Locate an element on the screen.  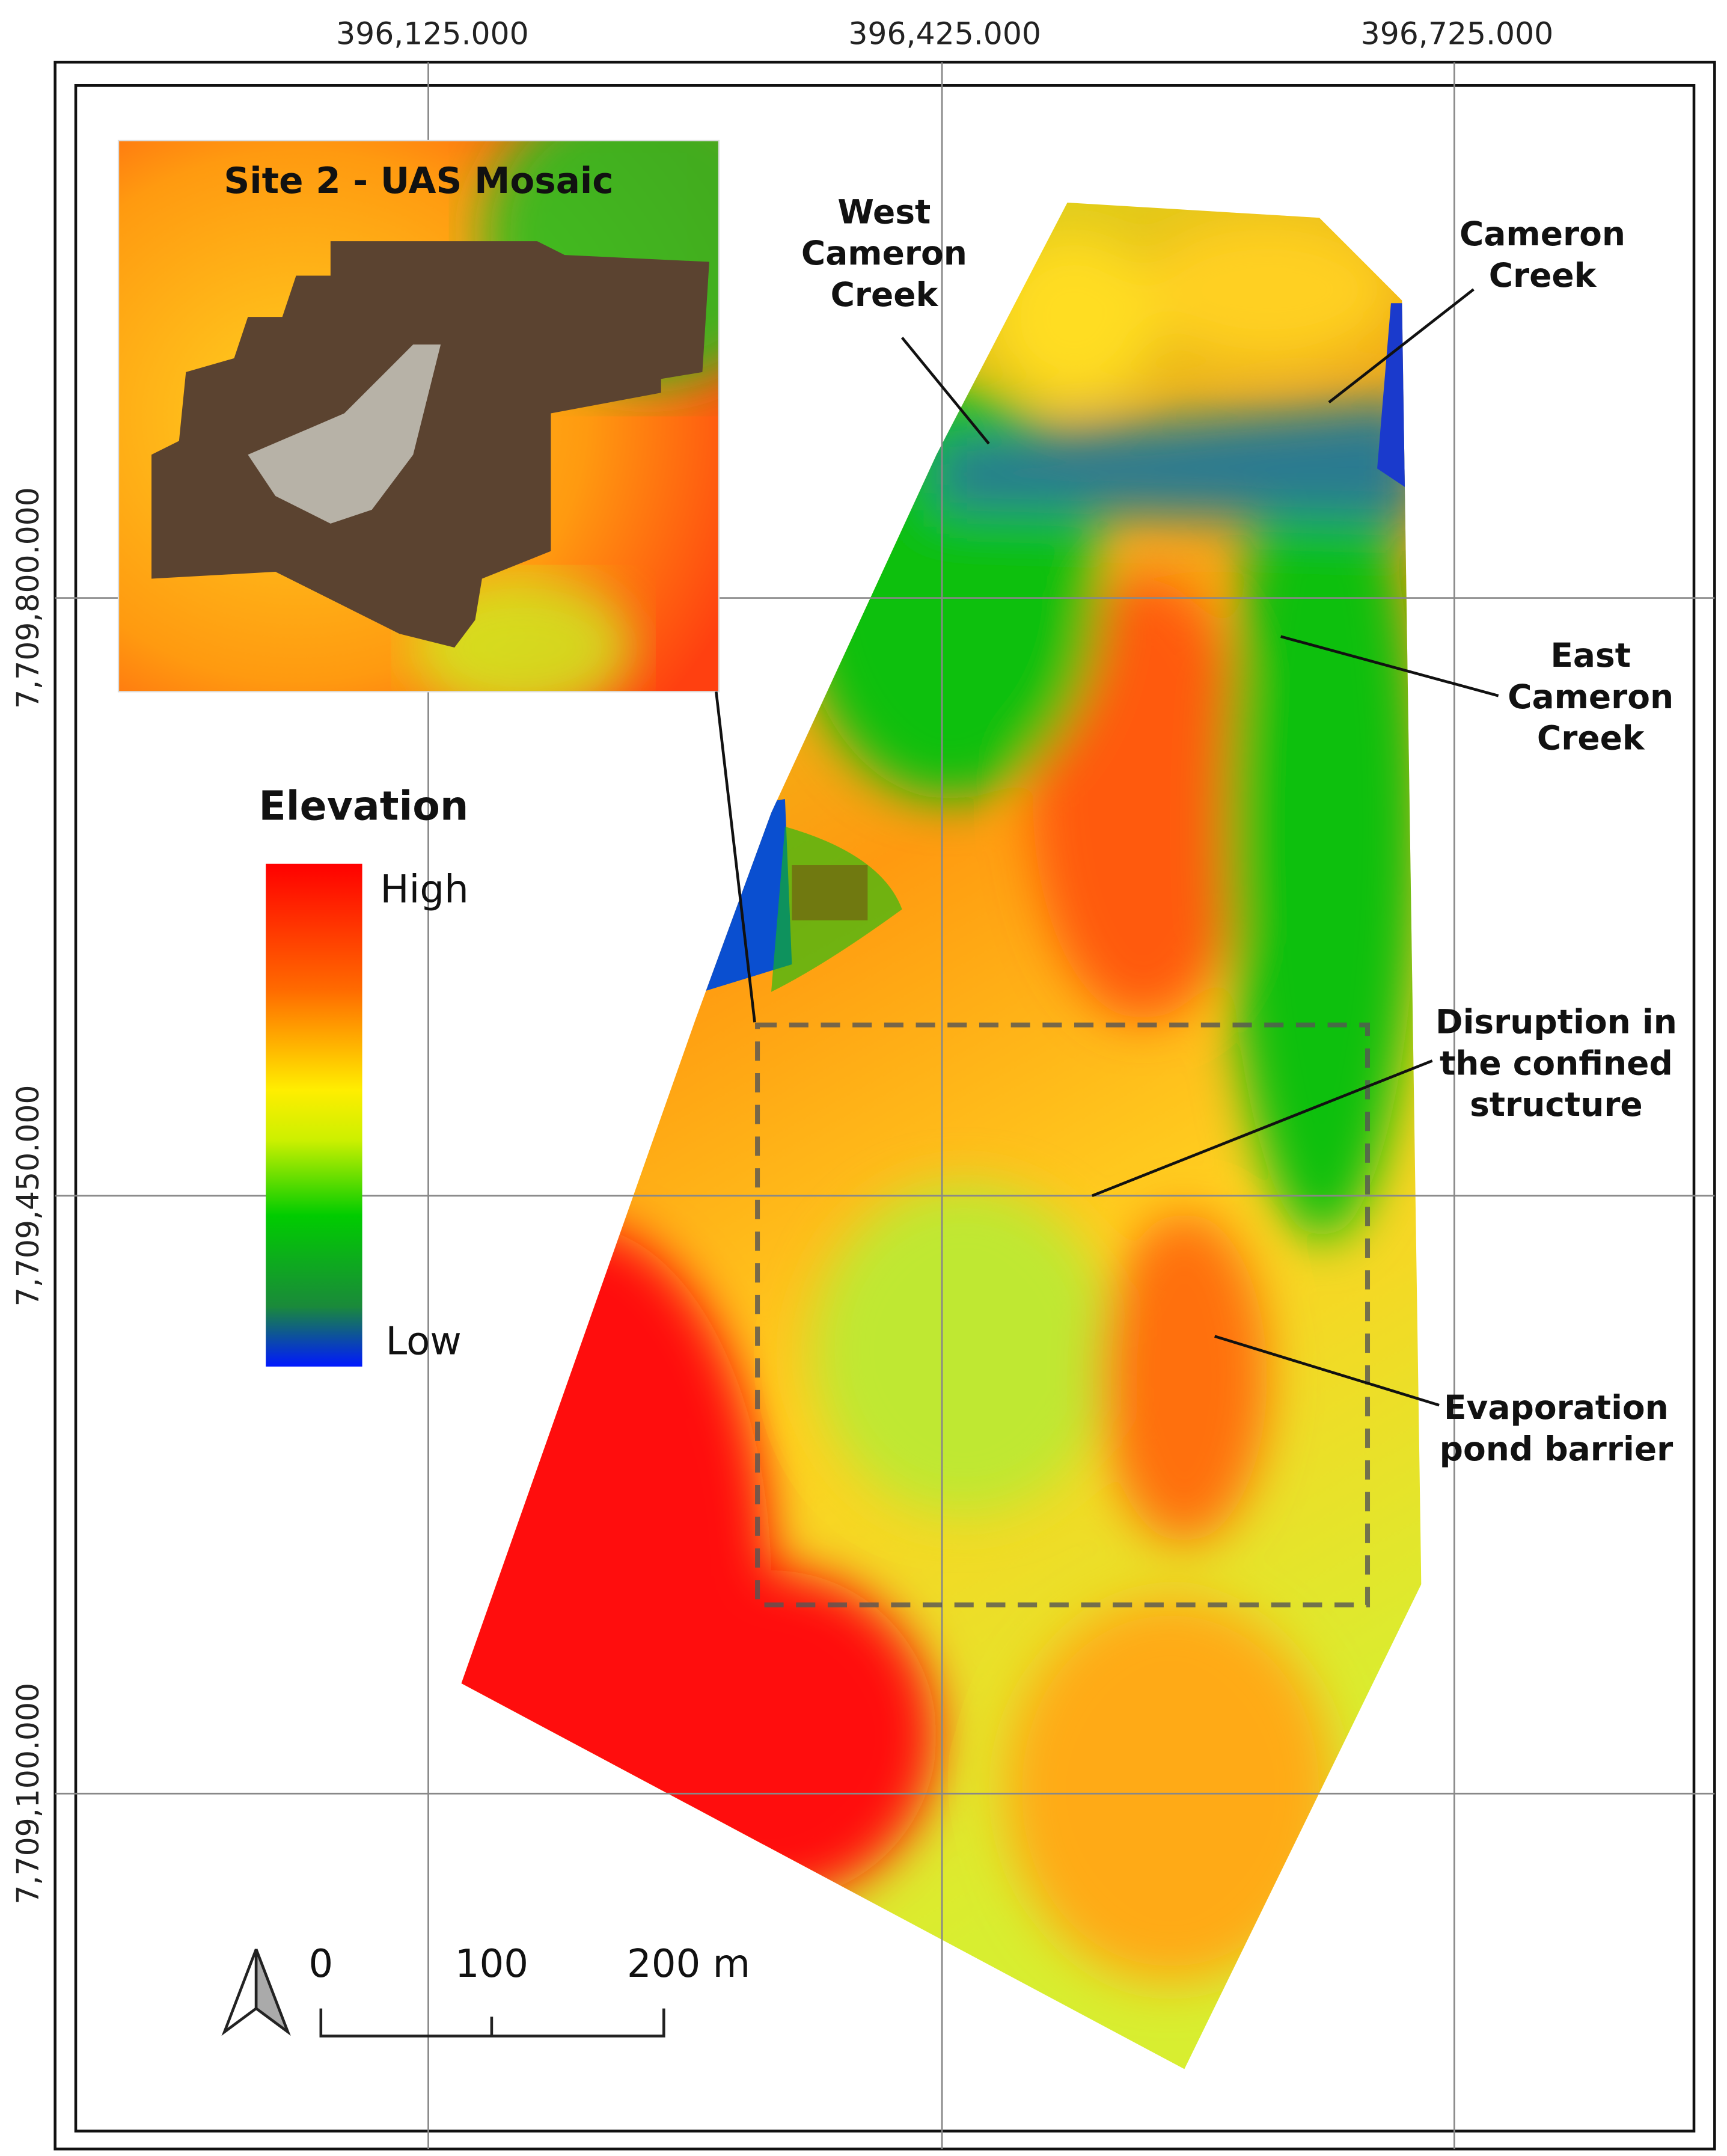
x-coordinate: 396,125.000 is located at coordinates (432, 34).